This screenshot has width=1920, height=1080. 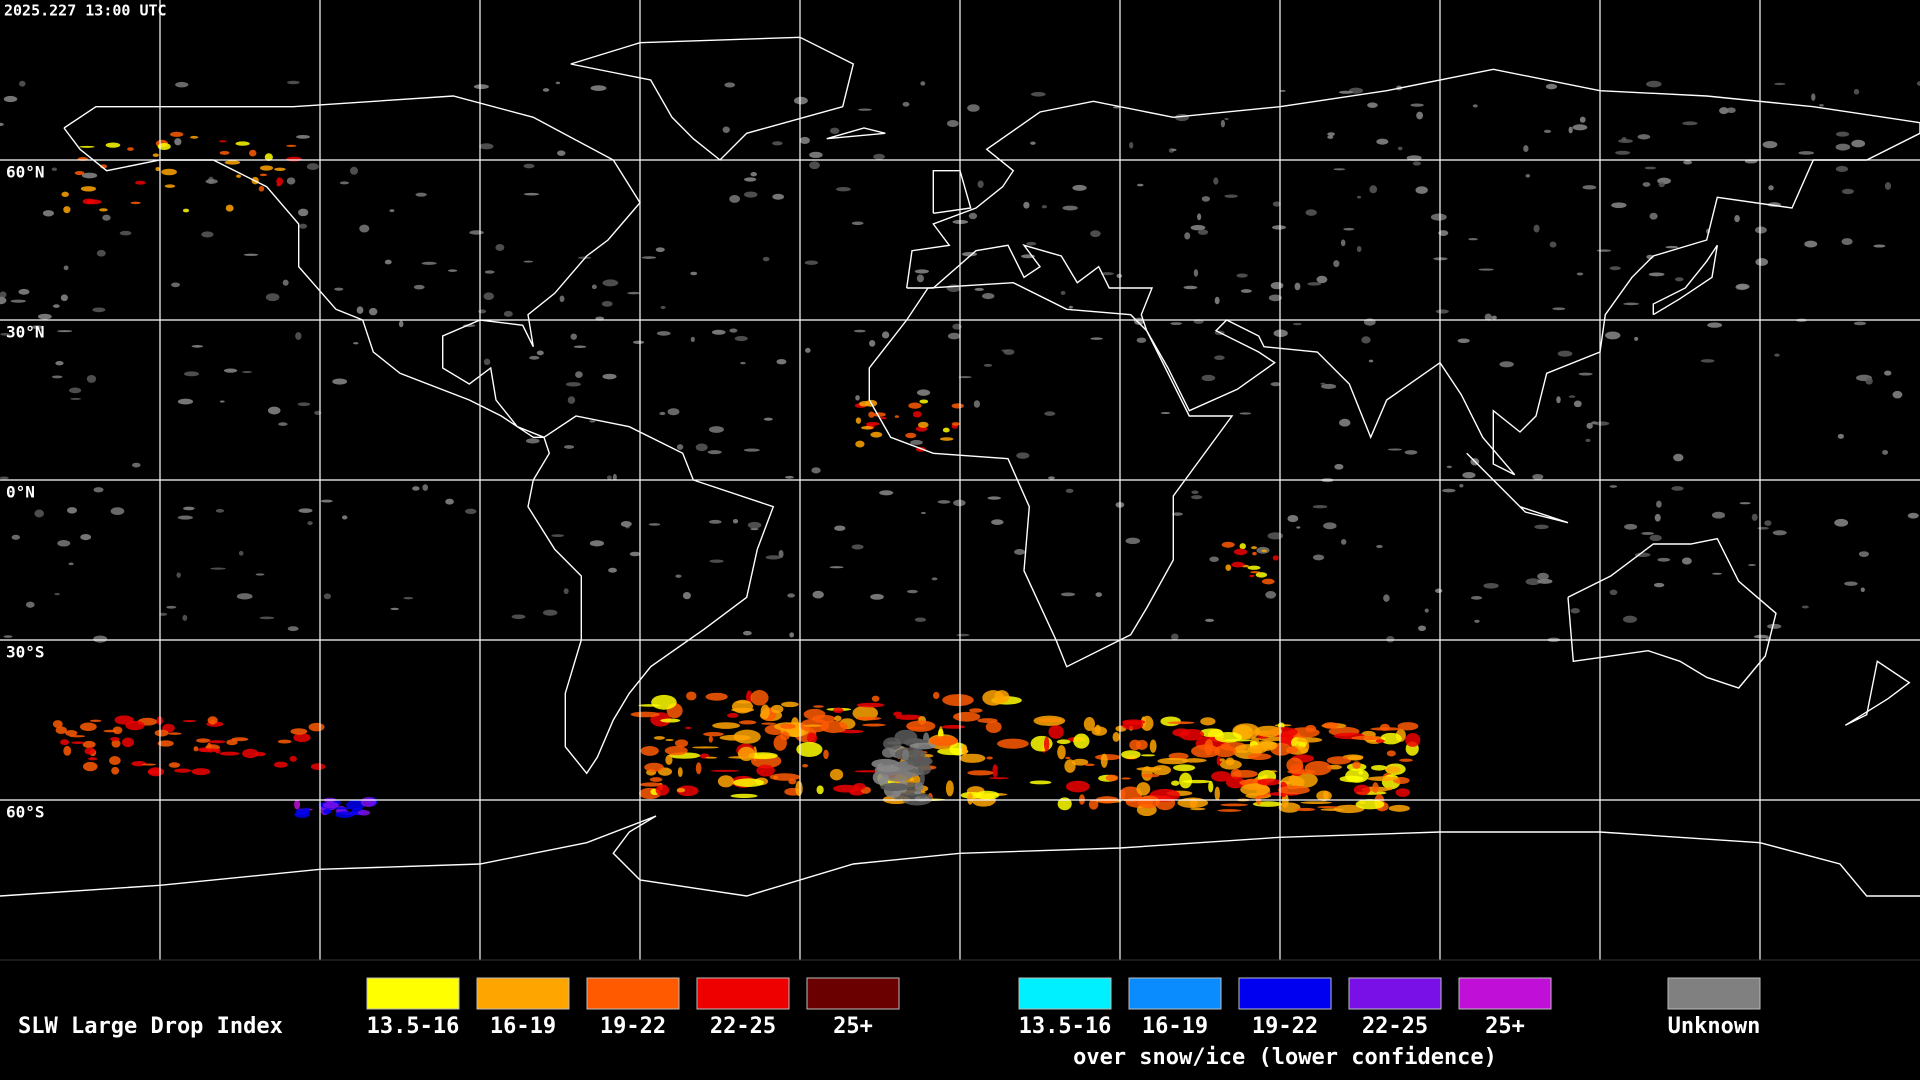 What do you see at coordinates (743, 1026) in the screenshot?
I see `legend-label: 22-25` at bounding box center [743, 1026].